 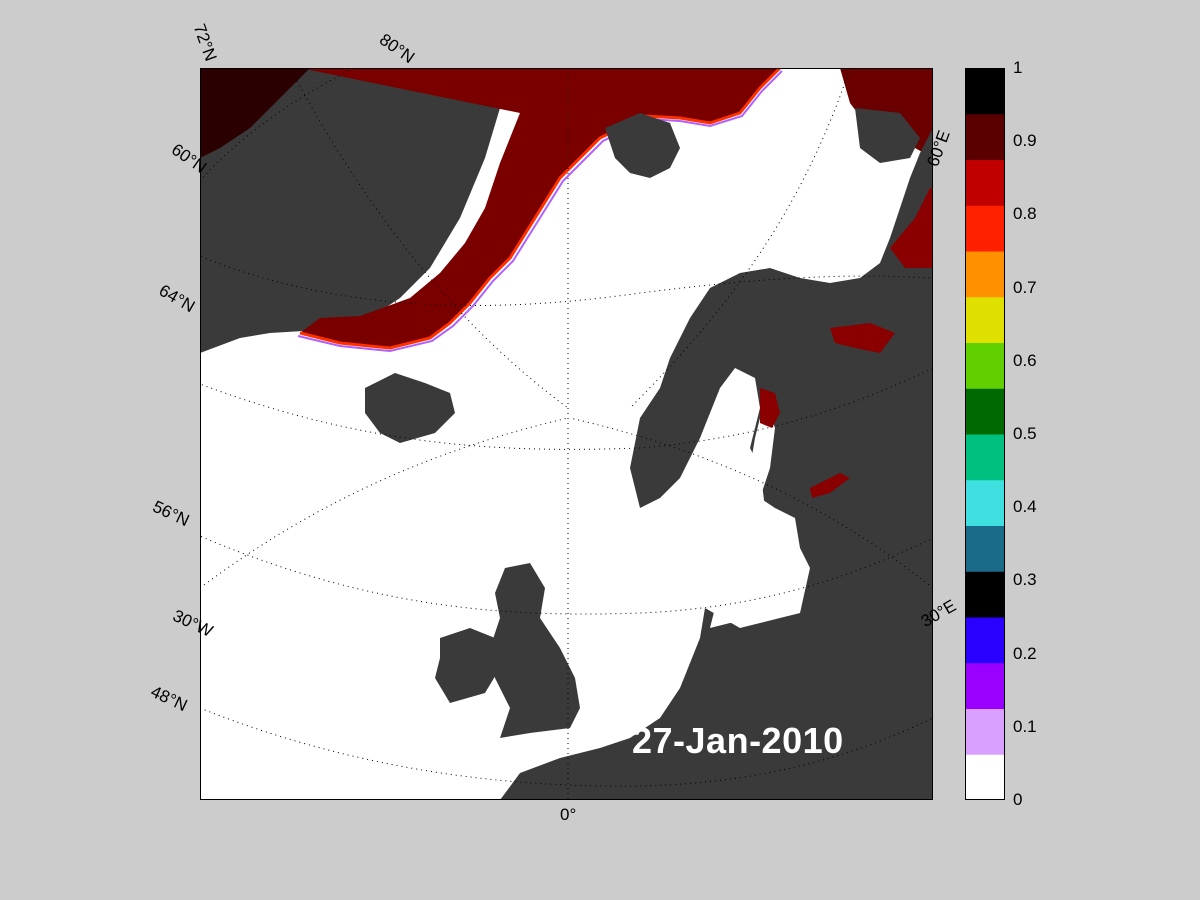 I want to click on sea-ice-bothnia, so click(x=770, y=408).